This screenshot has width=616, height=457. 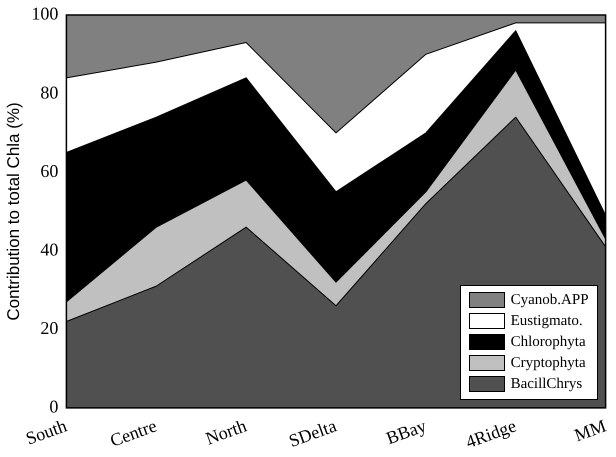 I want to click on y-axis-title: Contribution to total Chla (%), so click(x=13, y=211).